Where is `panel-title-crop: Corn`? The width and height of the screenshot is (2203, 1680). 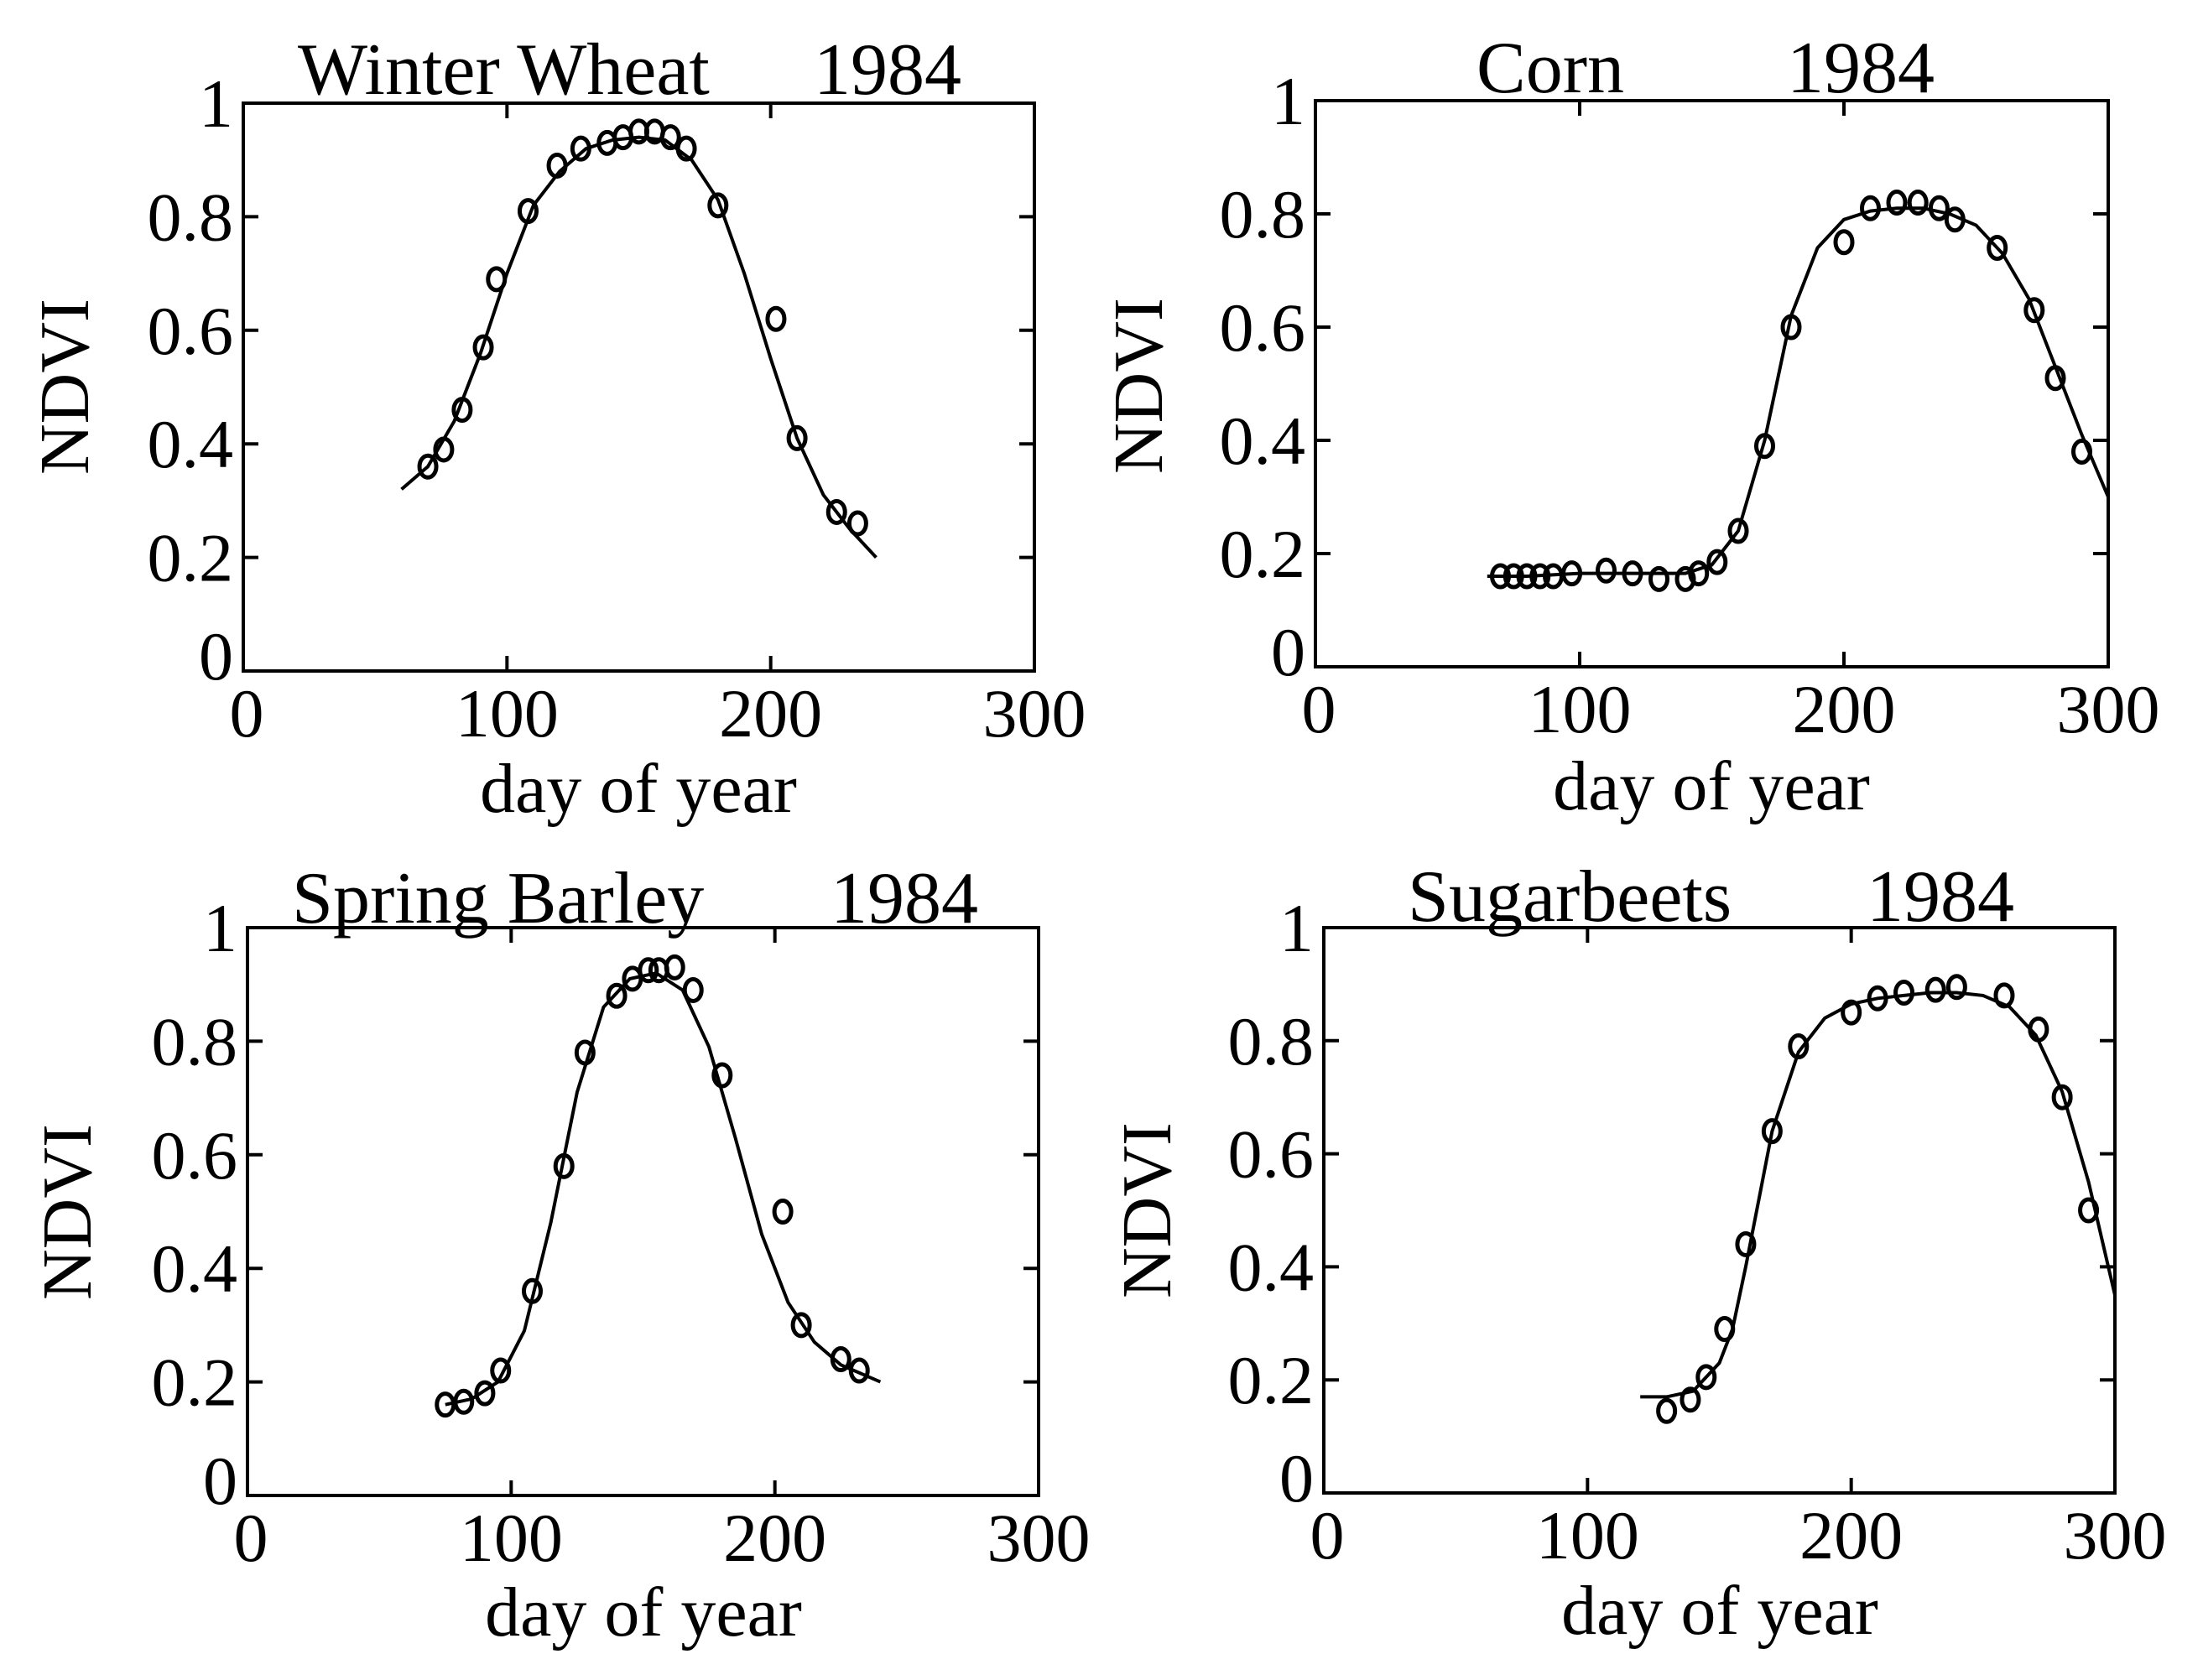 panel-title-crop: Corn is located at coordinates (1550, 68).